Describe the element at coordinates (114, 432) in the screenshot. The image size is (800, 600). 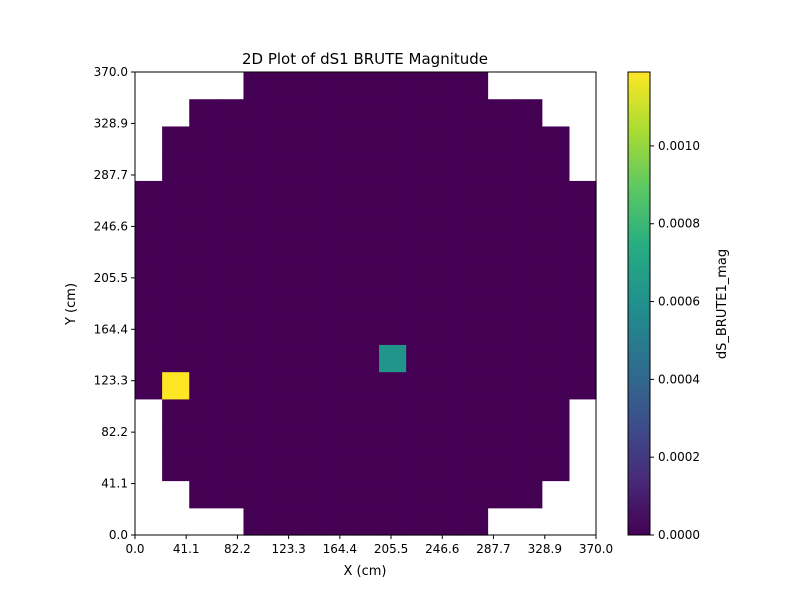
I see `y-tick-label: 82.2` at that location.